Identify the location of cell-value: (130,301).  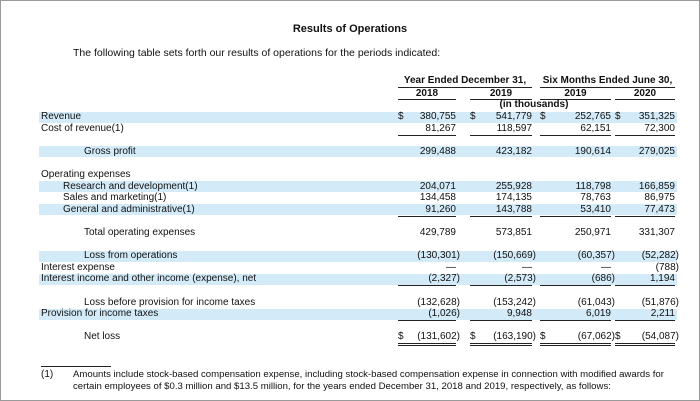
(438, 256).